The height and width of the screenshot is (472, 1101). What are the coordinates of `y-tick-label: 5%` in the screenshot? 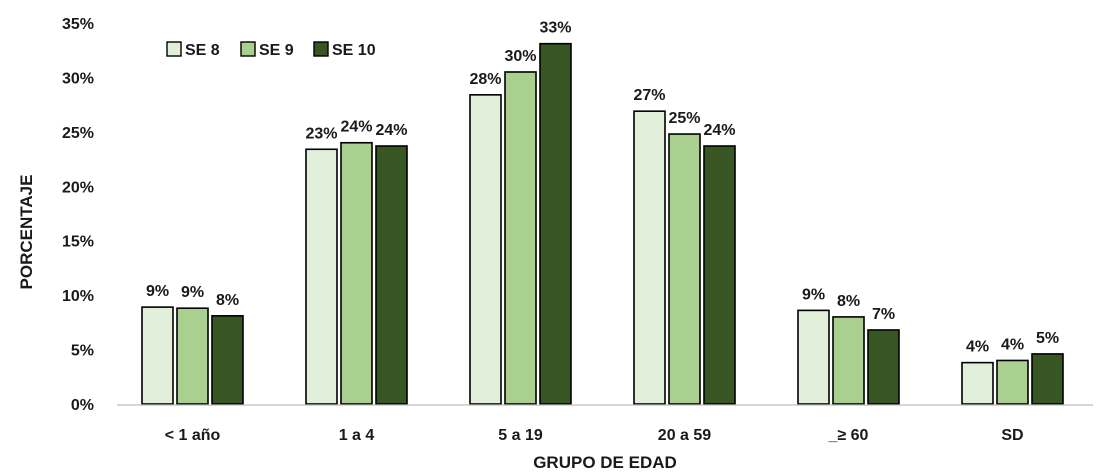 It's located at (82, 351).